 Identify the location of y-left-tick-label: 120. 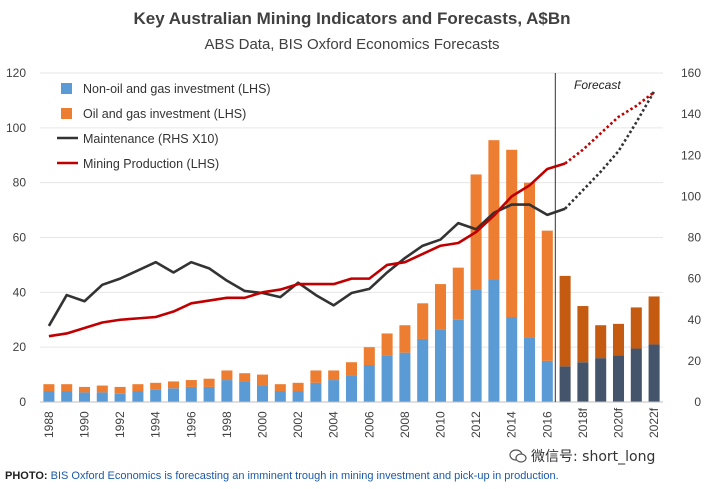
(16, 73).